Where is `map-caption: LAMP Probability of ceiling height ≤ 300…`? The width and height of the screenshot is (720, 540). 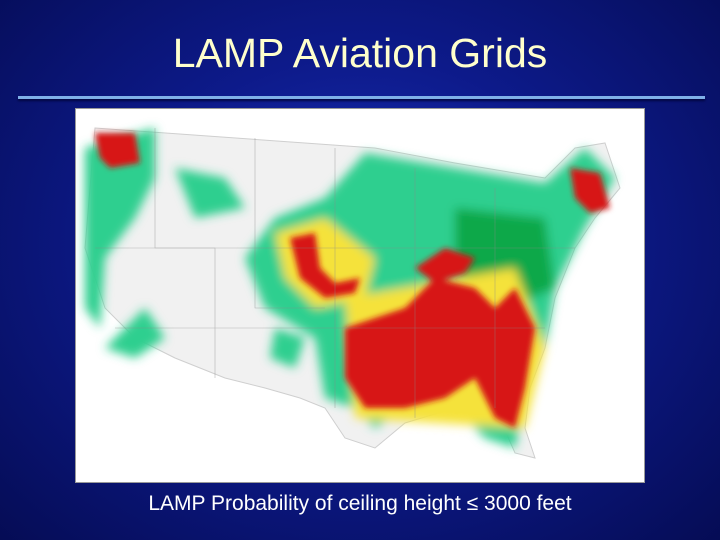
map-caption: LAMP Probability of ceiling height ≤ 300… is located at coordinates (360, 503).